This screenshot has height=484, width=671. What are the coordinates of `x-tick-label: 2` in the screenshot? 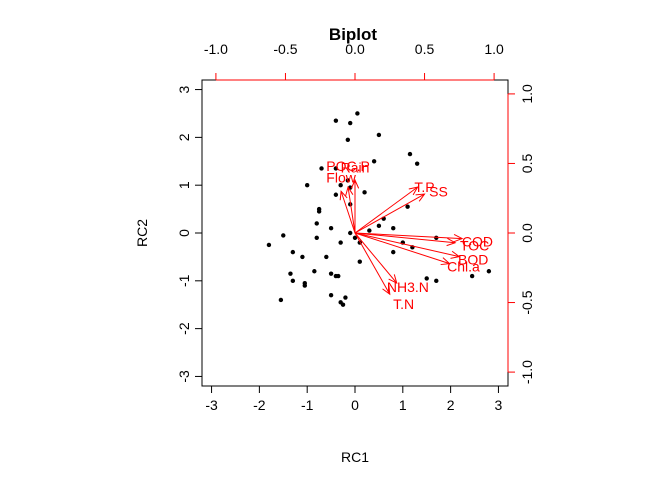 It's located at (451, 405).